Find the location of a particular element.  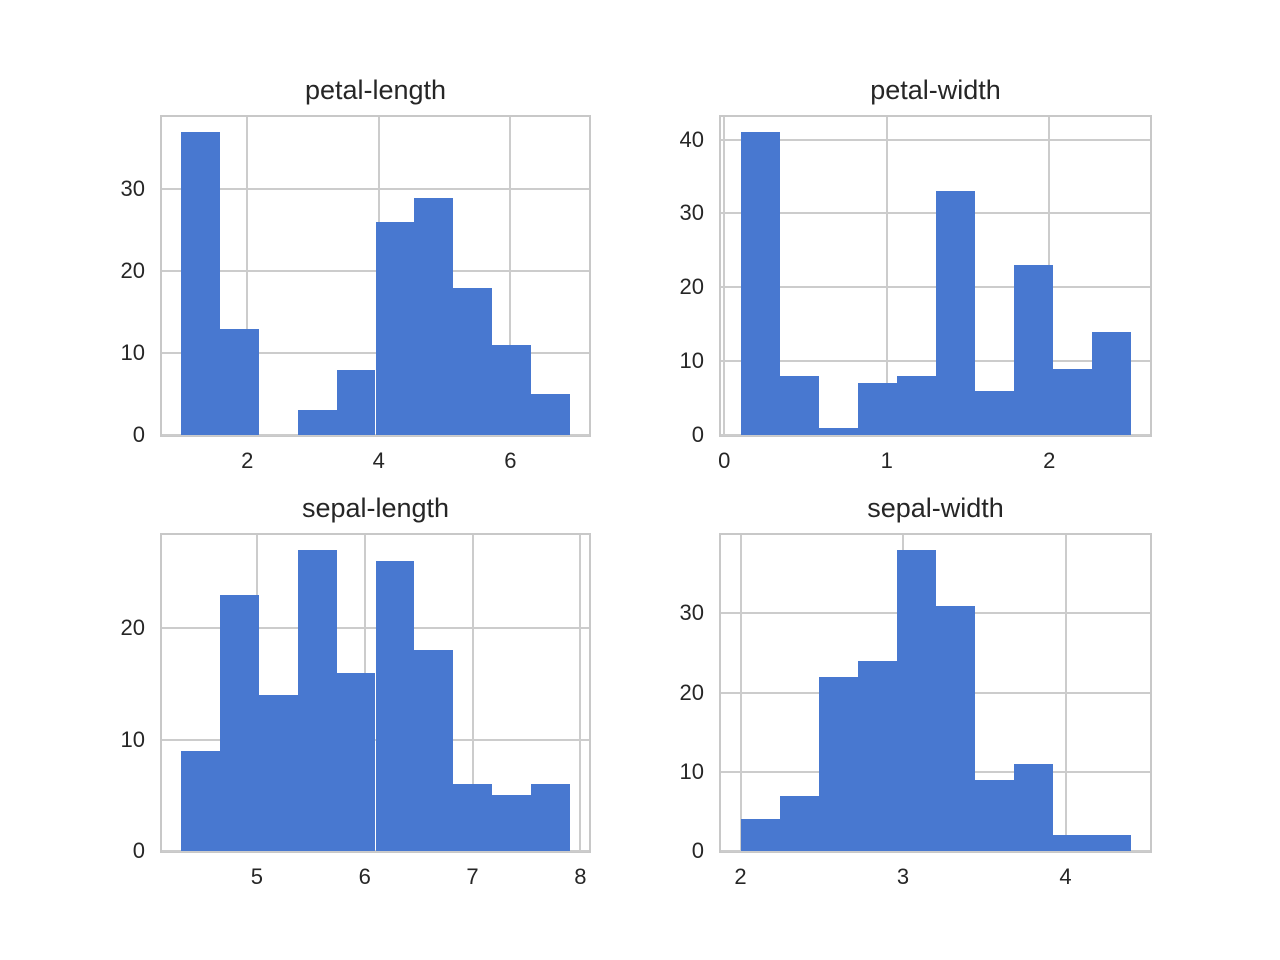

x-tick-label: 1 is located at coordinates (886, 460).